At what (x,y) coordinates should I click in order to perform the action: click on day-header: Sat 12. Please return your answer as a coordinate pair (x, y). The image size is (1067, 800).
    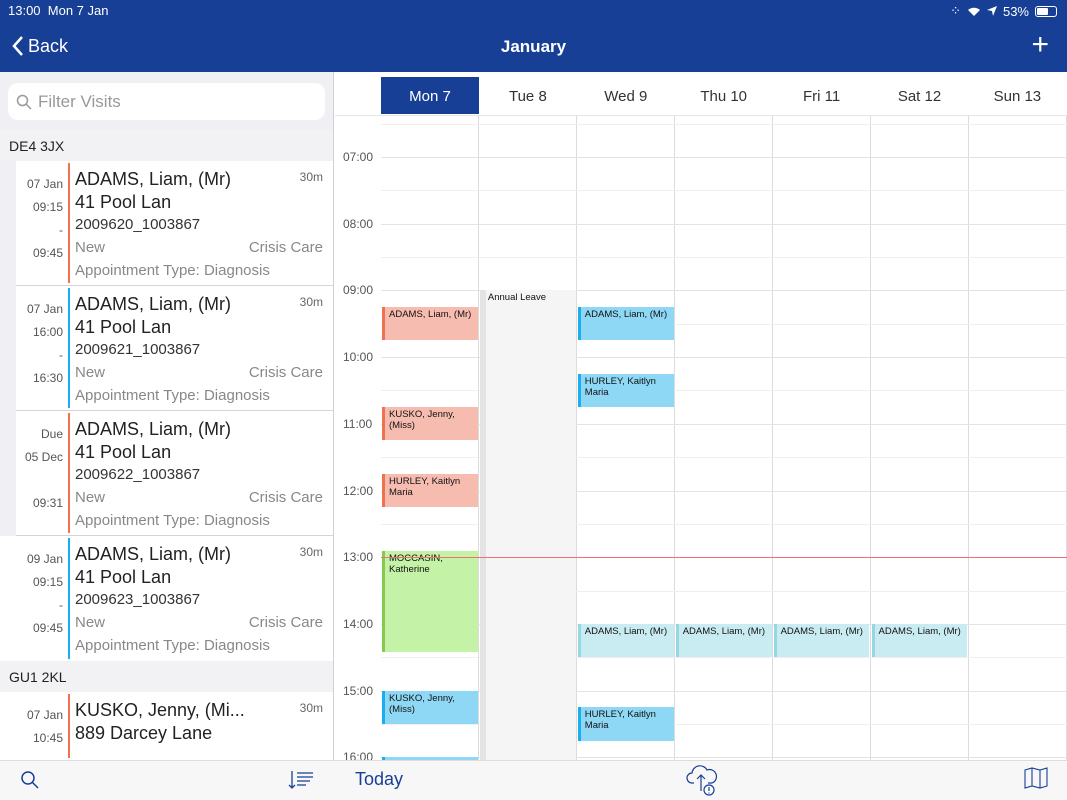
    Looking at the image, I should click on (919, 96).